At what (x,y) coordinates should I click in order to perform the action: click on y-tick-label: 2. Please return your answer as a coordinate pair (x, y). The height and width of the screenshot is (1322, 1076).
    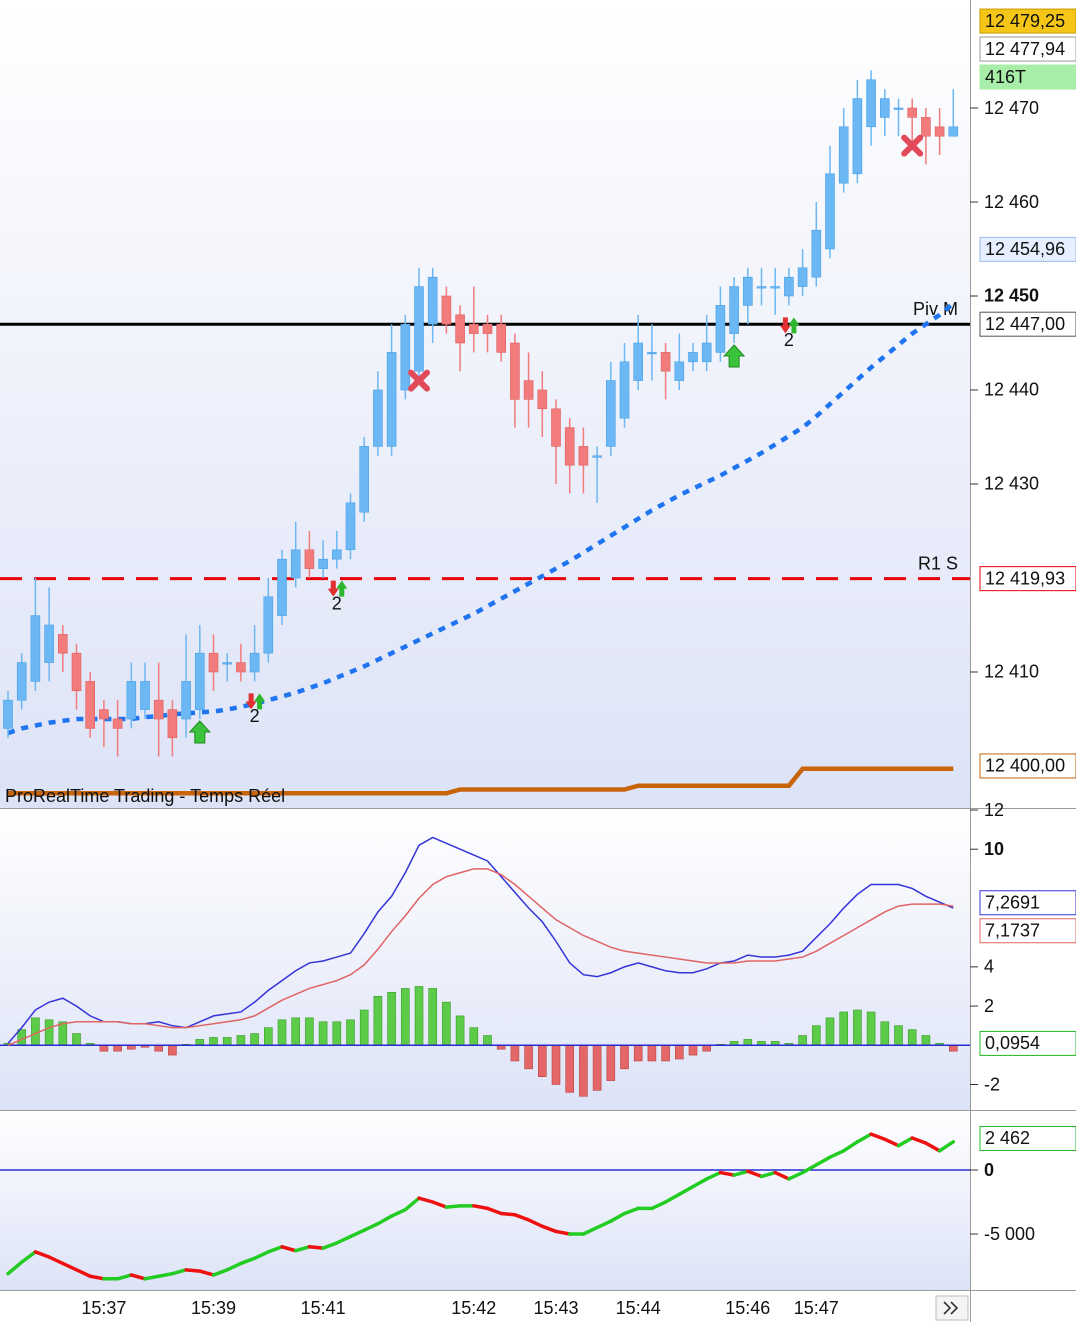
    Looking at the image, I should click on (989, 1006).